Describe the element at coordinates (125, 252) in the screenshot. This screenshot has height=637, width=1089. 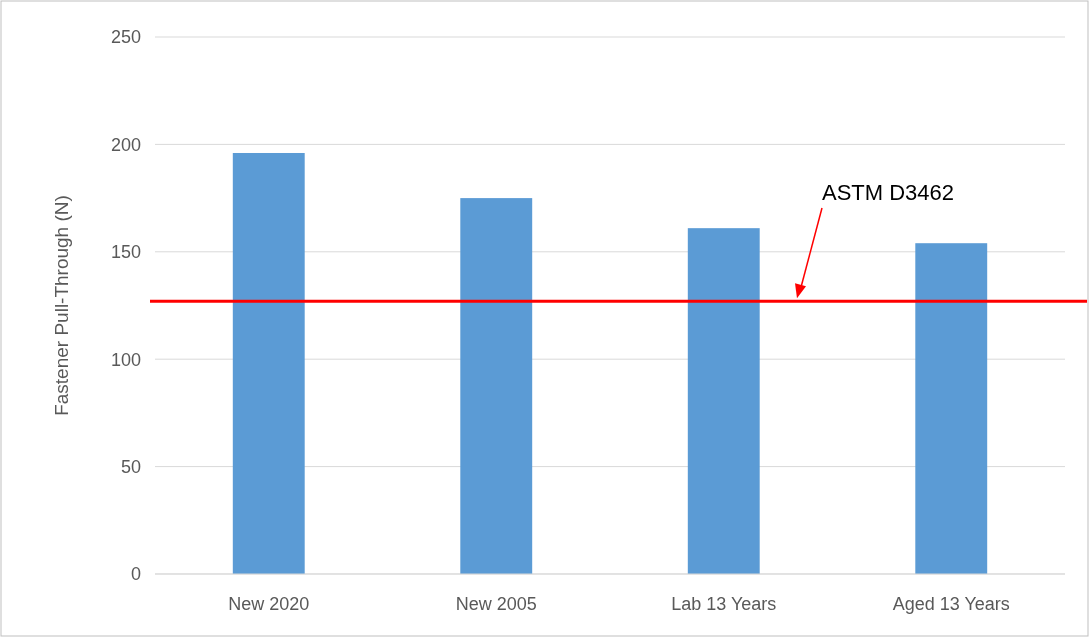
I see `y-tick-label: 150` at that location.